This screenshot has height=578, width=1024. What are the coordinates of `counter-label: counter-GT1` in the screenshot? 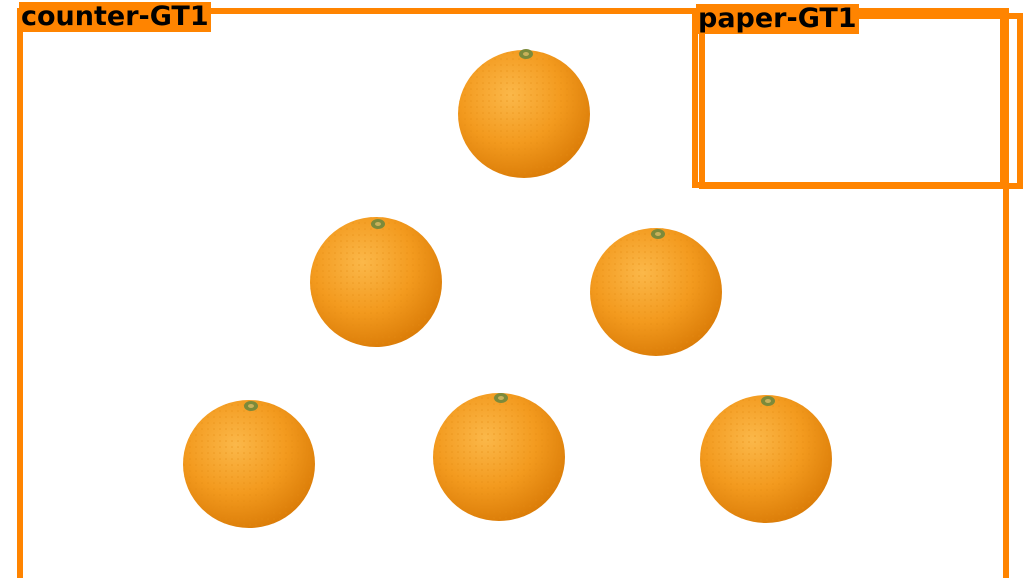 It's located at (115, 16).